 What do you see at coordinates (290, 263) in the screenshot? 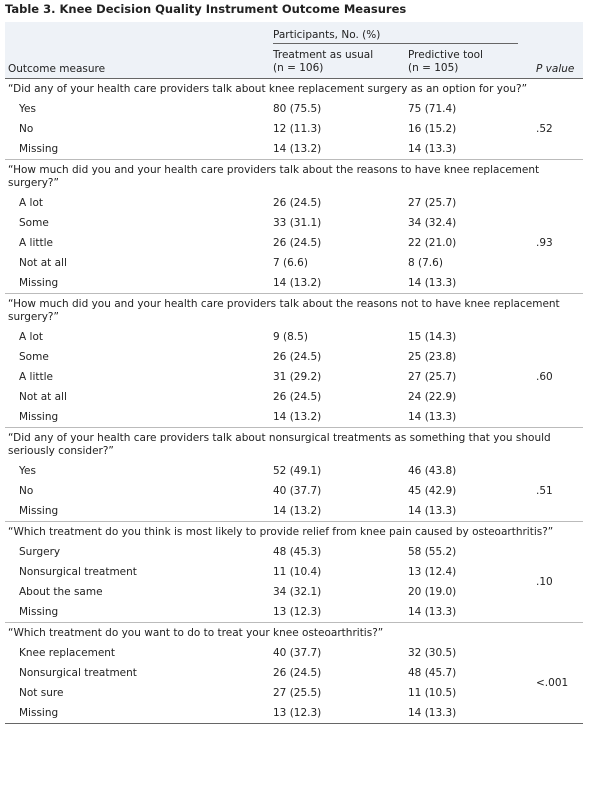
I see `treatment-as-usual: 7 (6.6)` at bounding box center [290, 263].